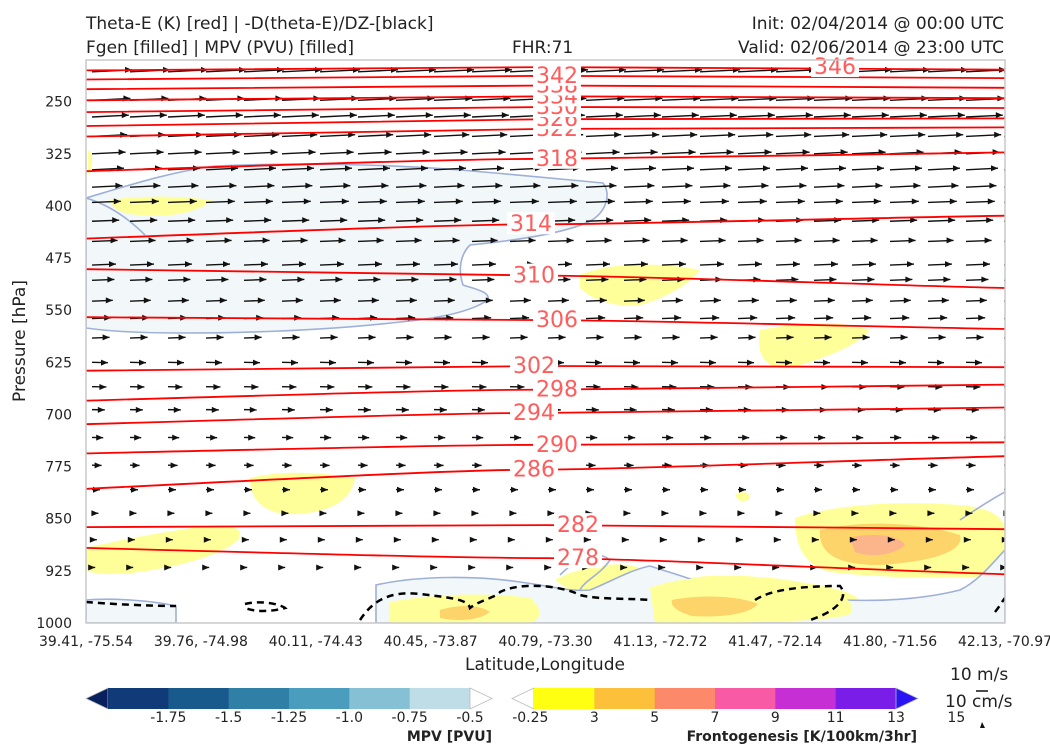 Image resolution: width=1050 pixels, height=750 pixels. Describe the element at coordinates (594, 718) in the screenshot. I see `colorbar-tick-label: 3` at that location.